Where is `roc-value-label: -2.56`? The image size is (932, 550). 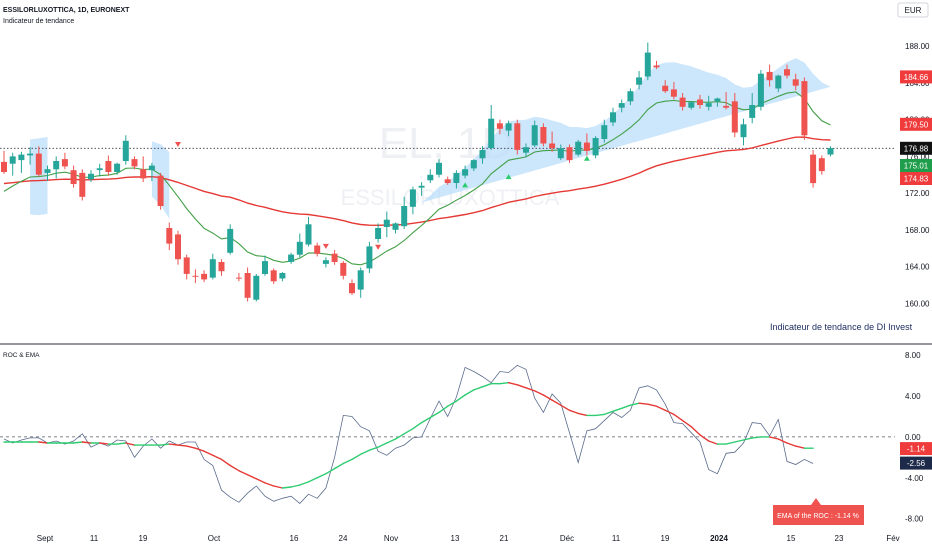
roc-value-label: -2.56 is located at coordinates (916, 463).